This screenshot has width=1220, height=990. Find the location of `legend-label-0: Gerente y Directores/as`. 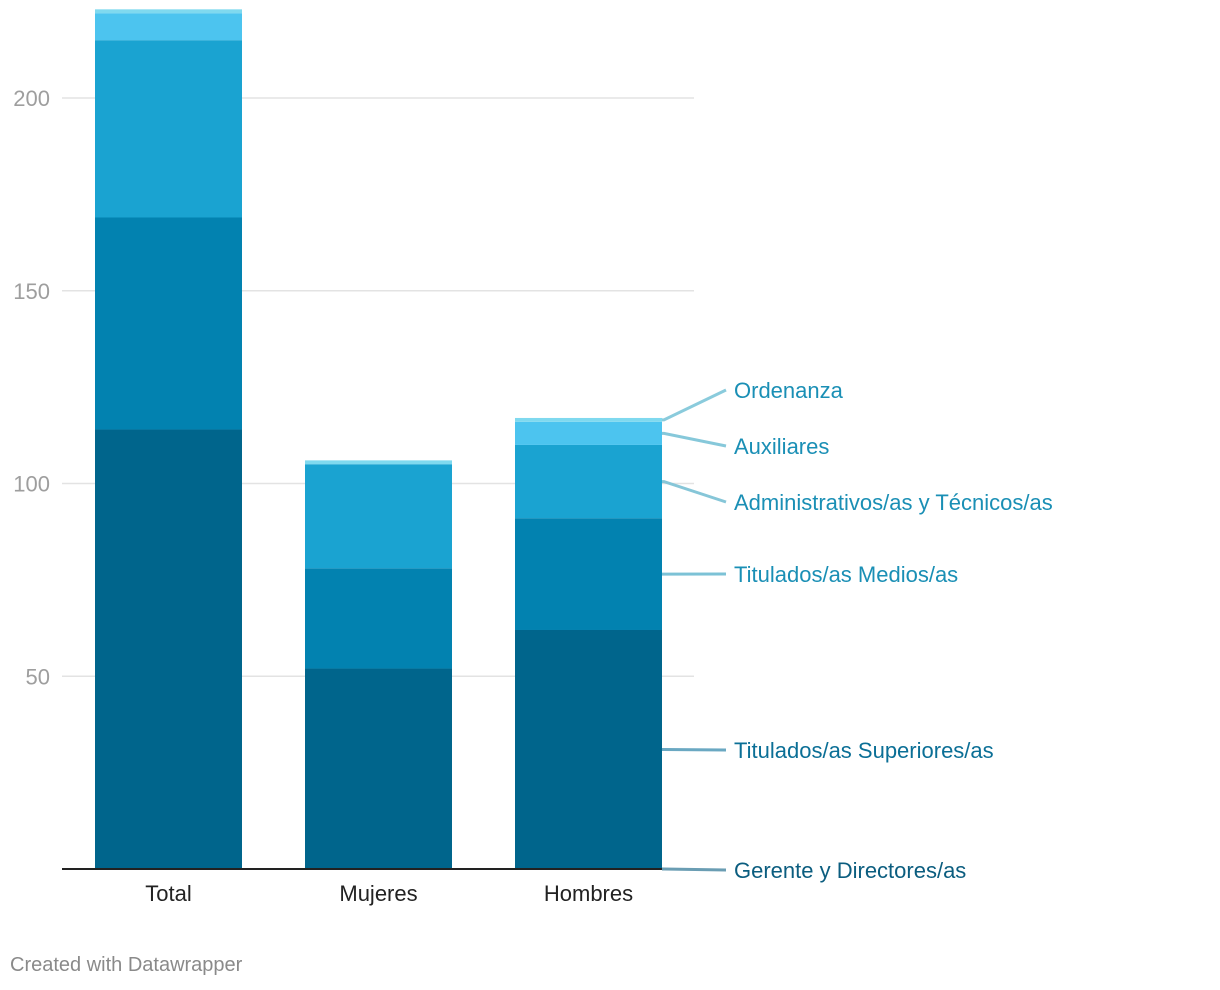

legend-label-0: Gerente y Directores/as is located at coordinates (850, 870).